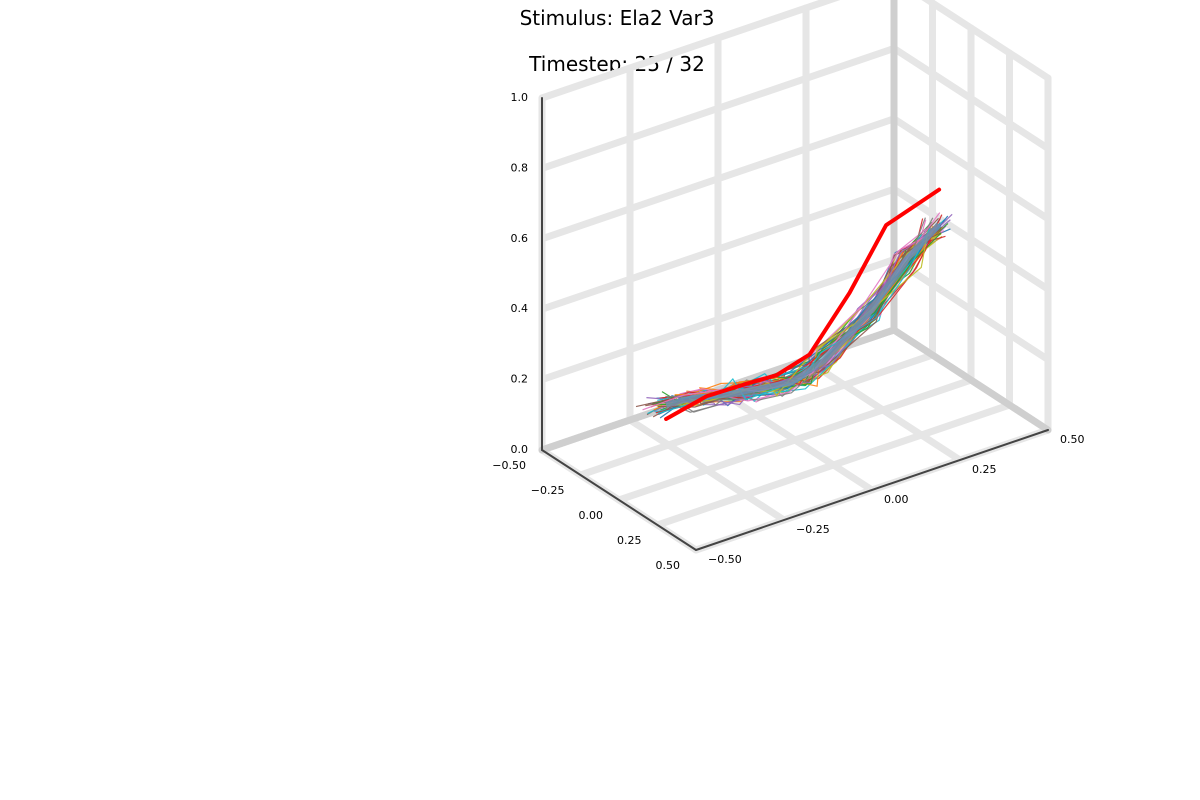 The height and width of the screenshot is (800, 1200). Describe the element at coordinates (591, 515) in the screenshot. I see `x-tick-label: 0.00` at that location.